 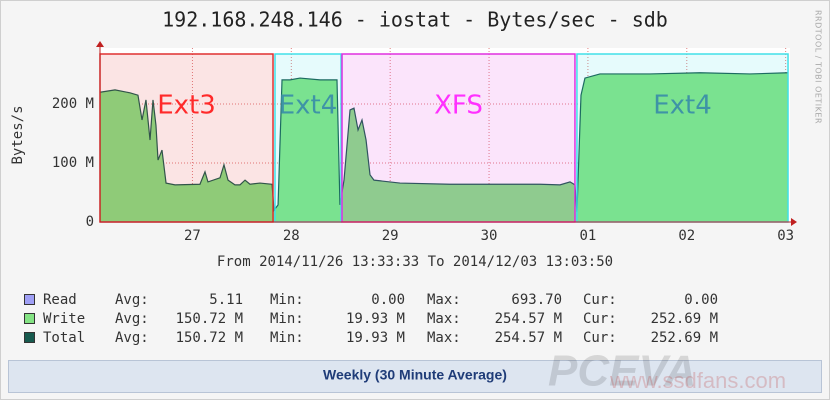 I want to click on x-tick-label: 02, so click(x=686, y=236).